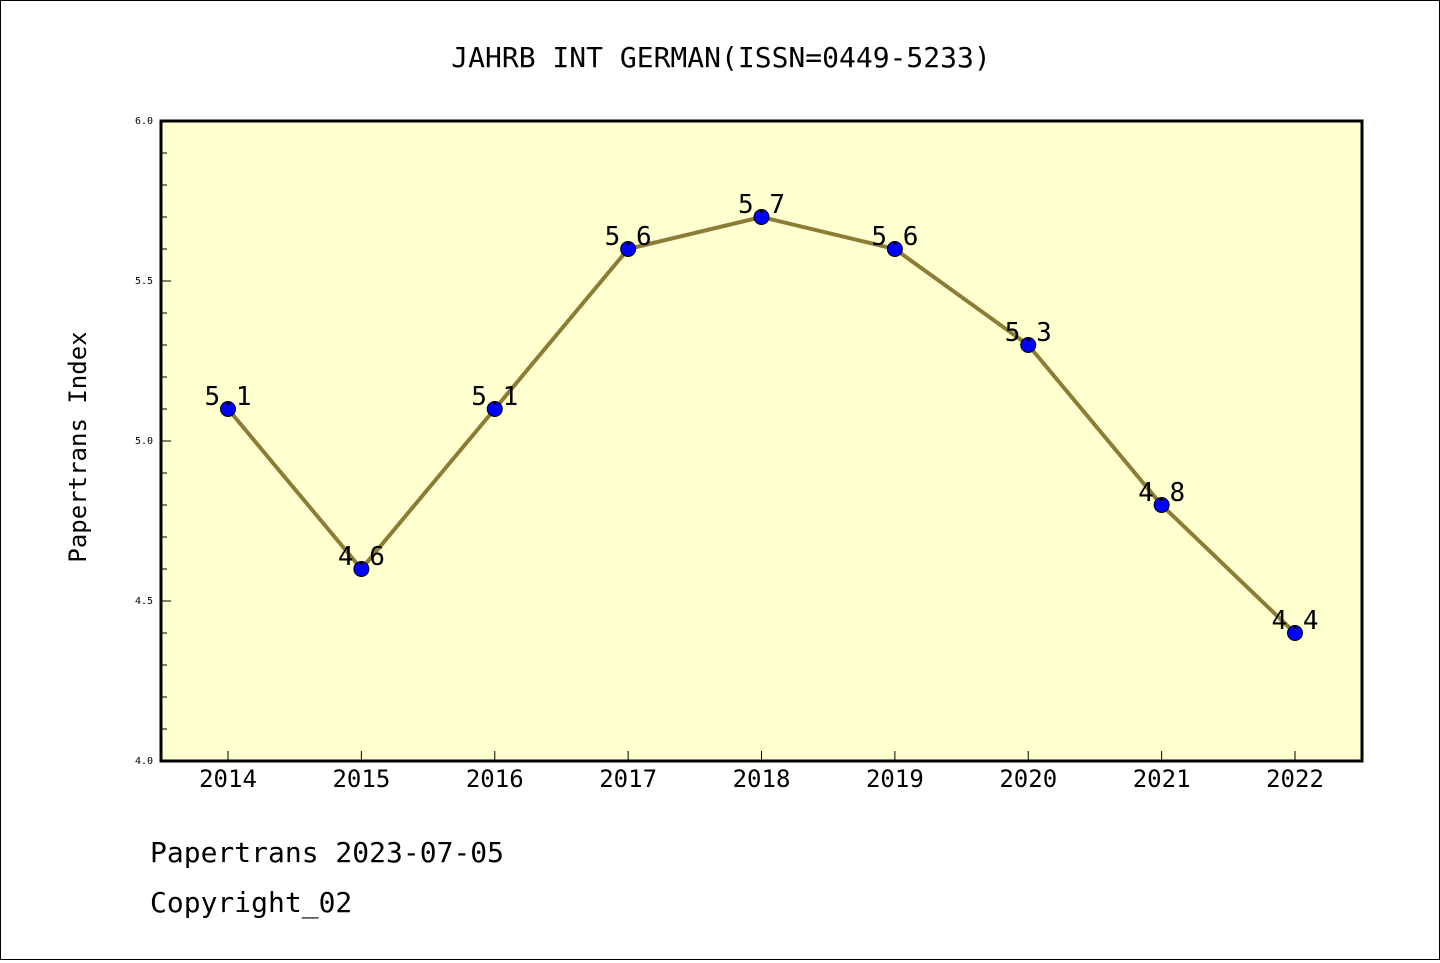 The width and height of the screenshot is (1440, 963). I want to click on data-label: 4.4, so click(1295, 621).